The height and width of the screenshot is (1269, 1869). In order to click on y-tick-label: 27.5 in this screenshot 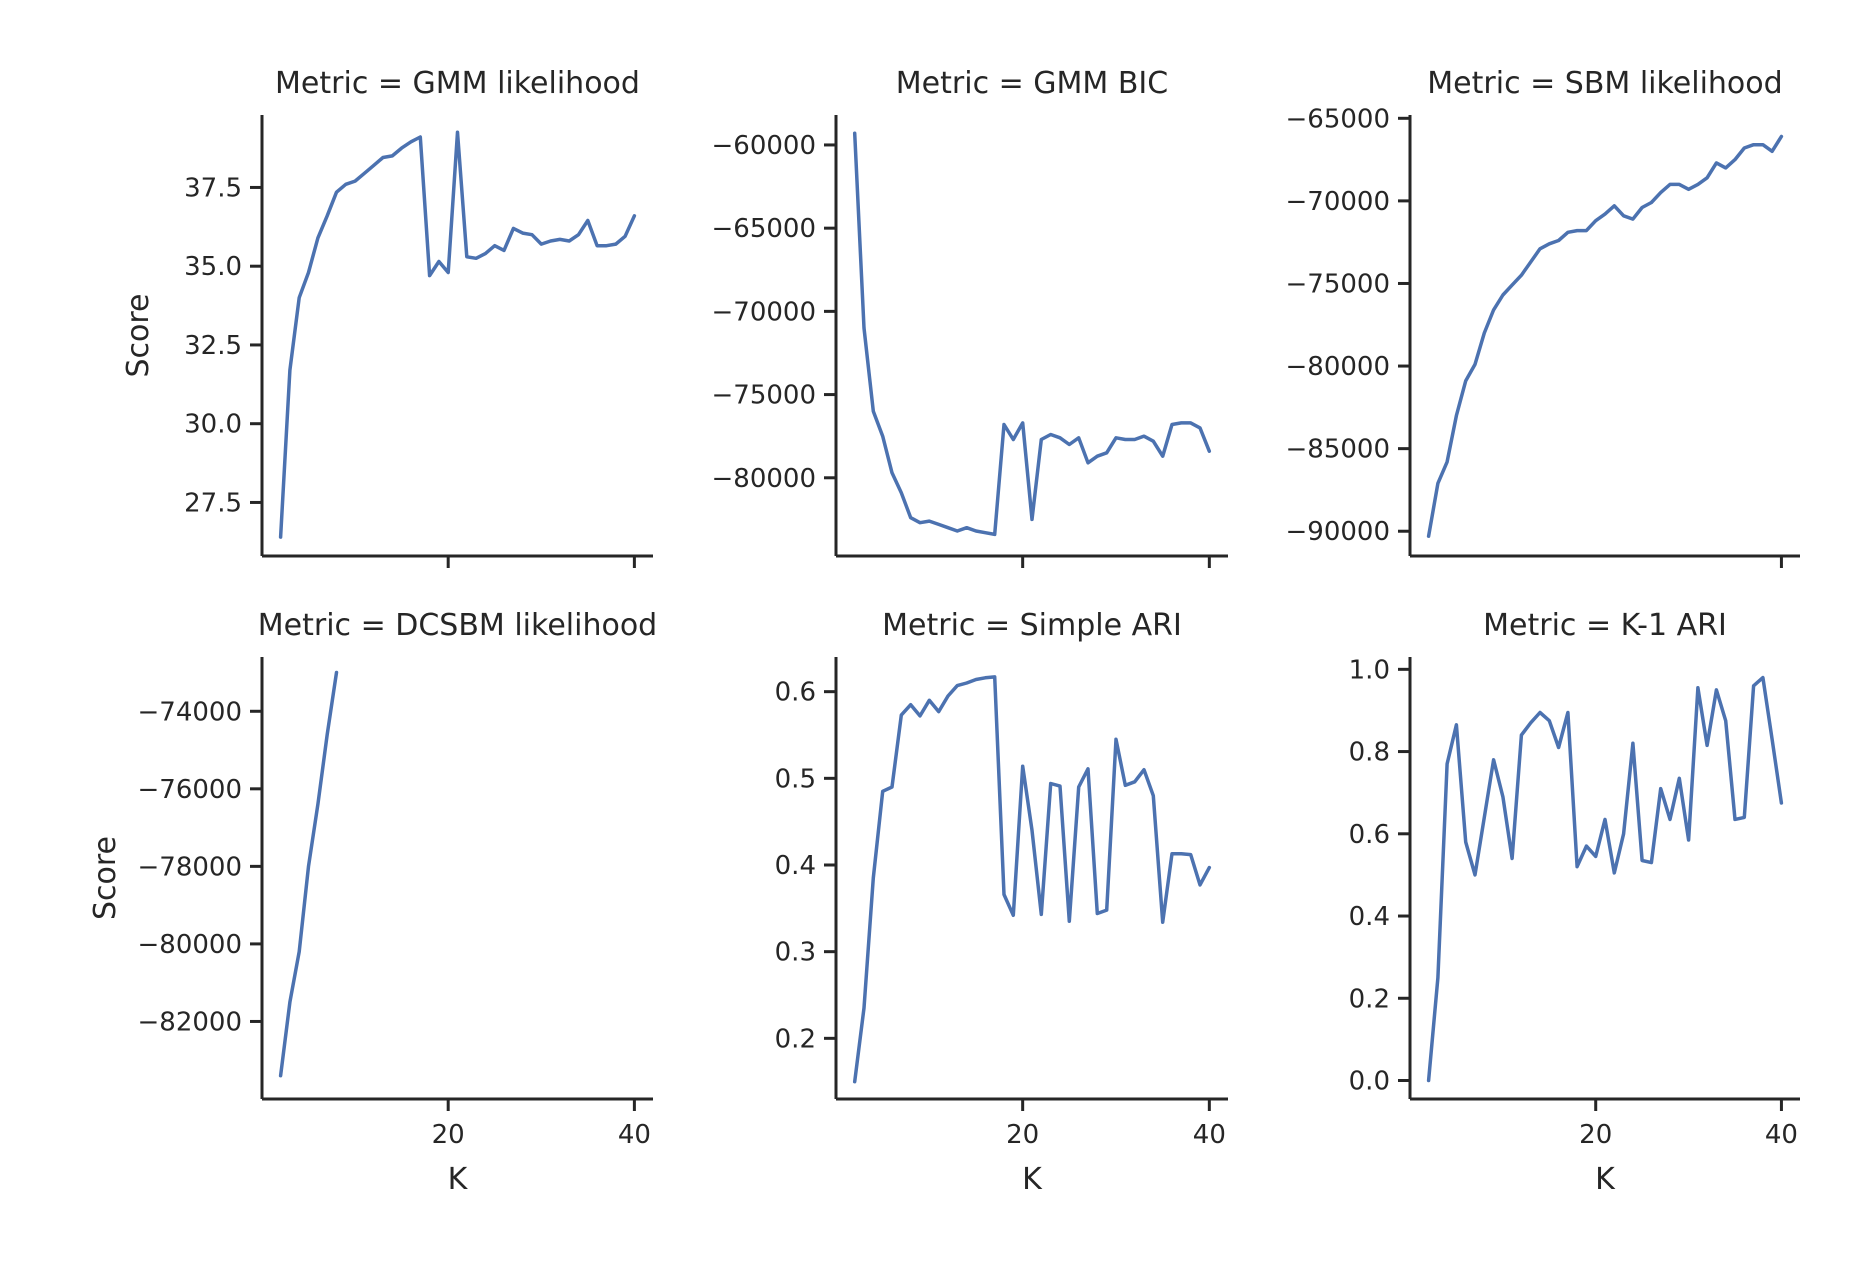, I will do `click(213, 503)`.